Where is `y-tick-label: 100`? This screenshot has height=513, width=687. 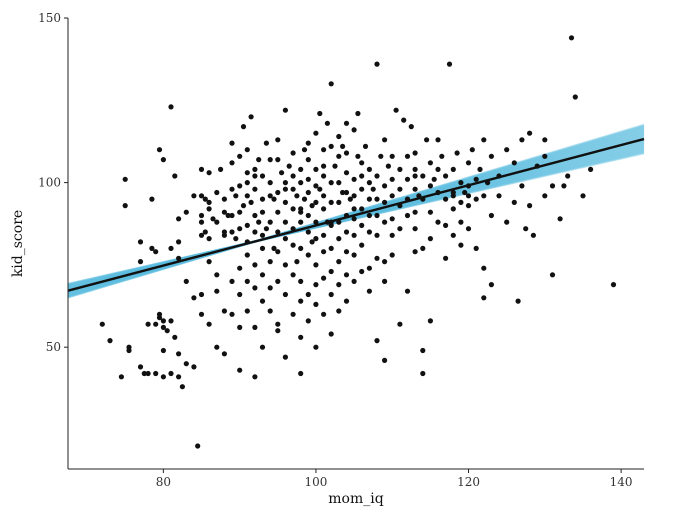 y-tick-label: 100 is located at coordinates (49, 183).